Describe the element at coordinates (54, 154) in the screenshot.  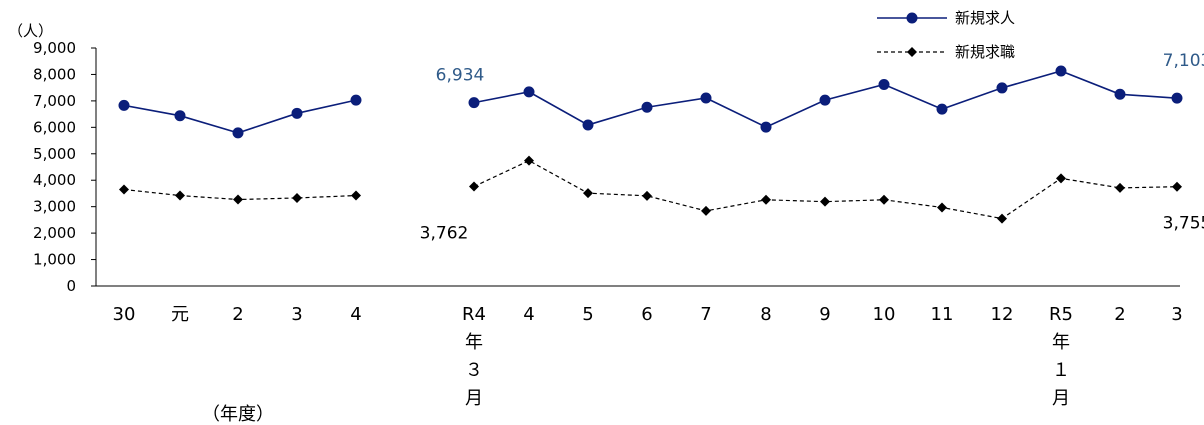
I see `y-tick-label: 5,000` at that location.